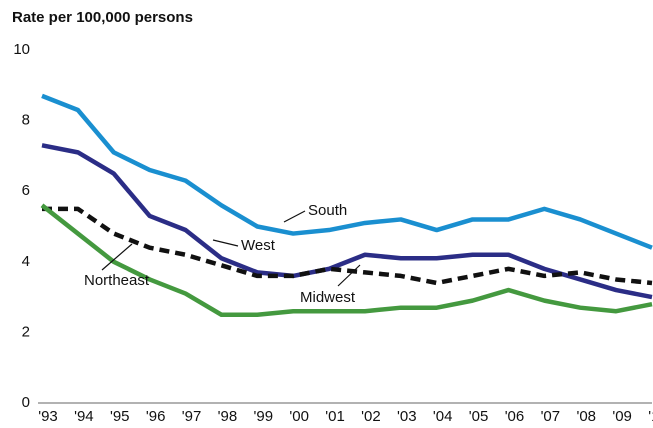  Describe the element at coordinates (258, 245) in the screenshot. I see `series-label: West` at that location.